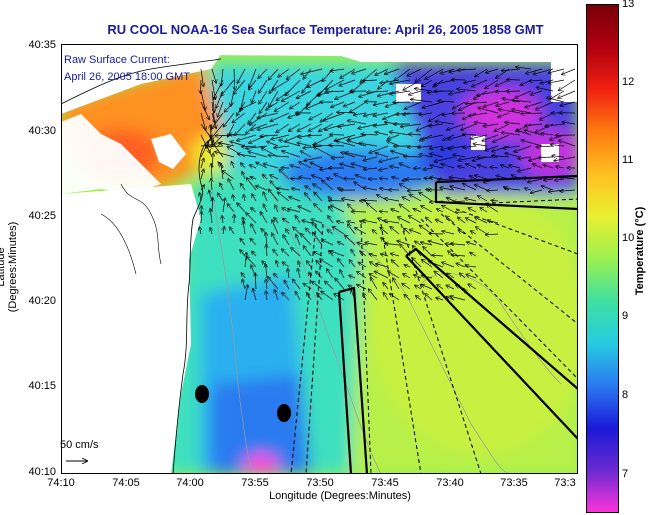 This screenshot has width=651, height=515. What do you see at coordinates (602, 258) in the screenshot?
I see `colorbar` at bounding box center [602, 258].